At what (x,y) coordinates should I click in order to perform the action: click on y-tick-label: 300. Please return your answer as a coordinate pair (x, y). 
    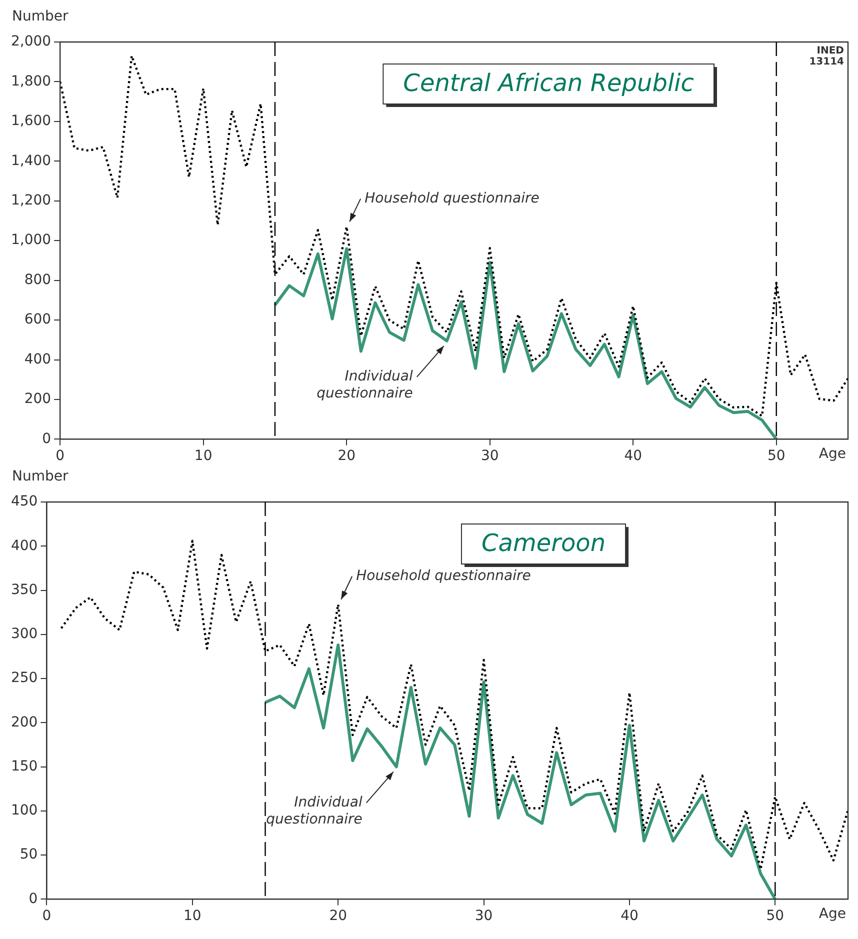
    Looking at the image, I should click on (24, 634).